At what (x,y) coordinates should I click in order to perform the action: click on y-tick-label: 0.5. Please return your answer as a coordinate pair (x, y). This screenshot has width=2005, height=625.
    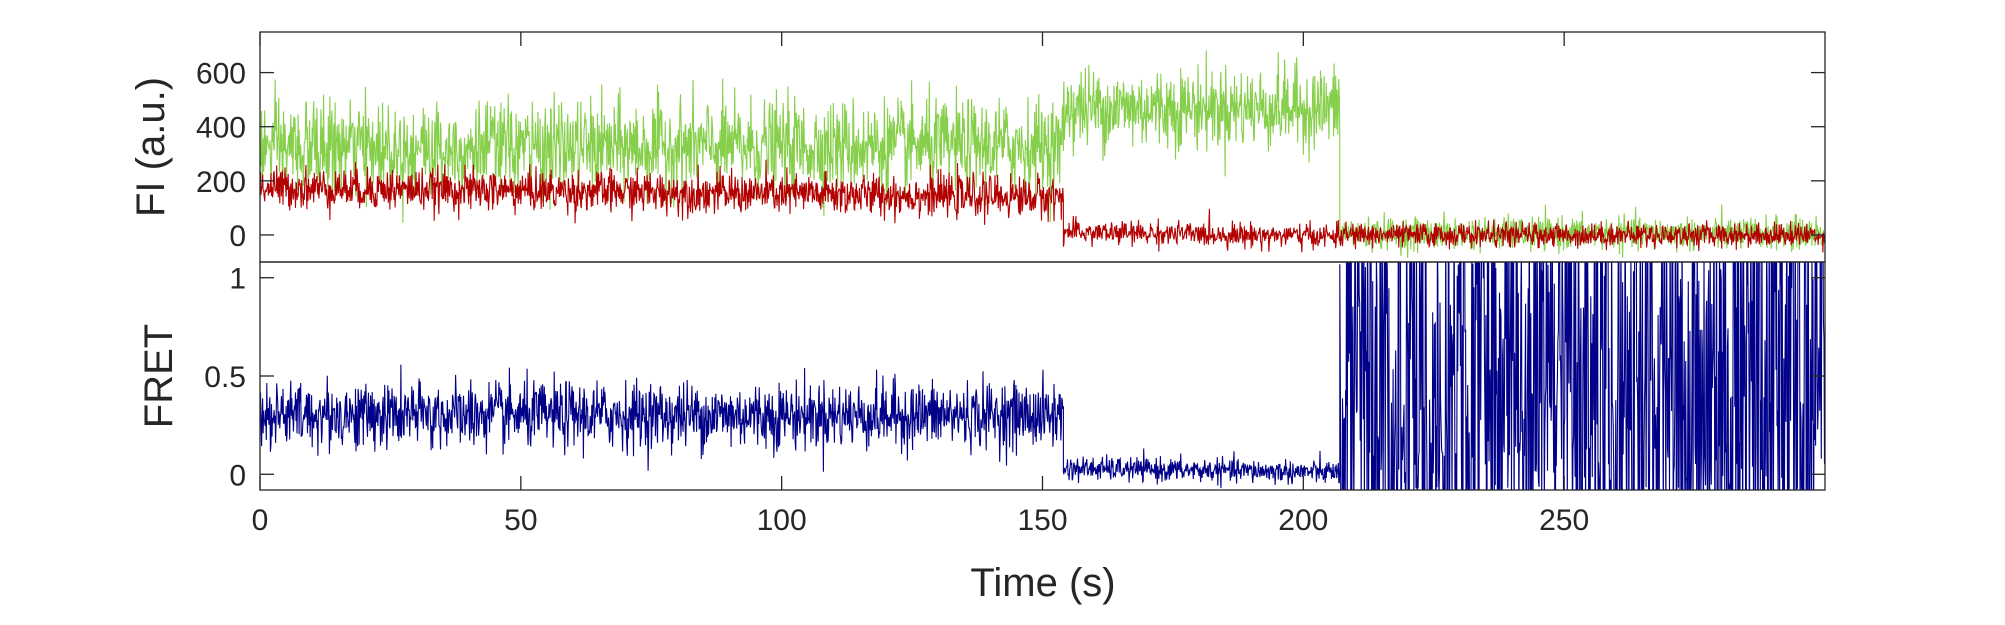
    Looking at the image, I should click on (225, 377).